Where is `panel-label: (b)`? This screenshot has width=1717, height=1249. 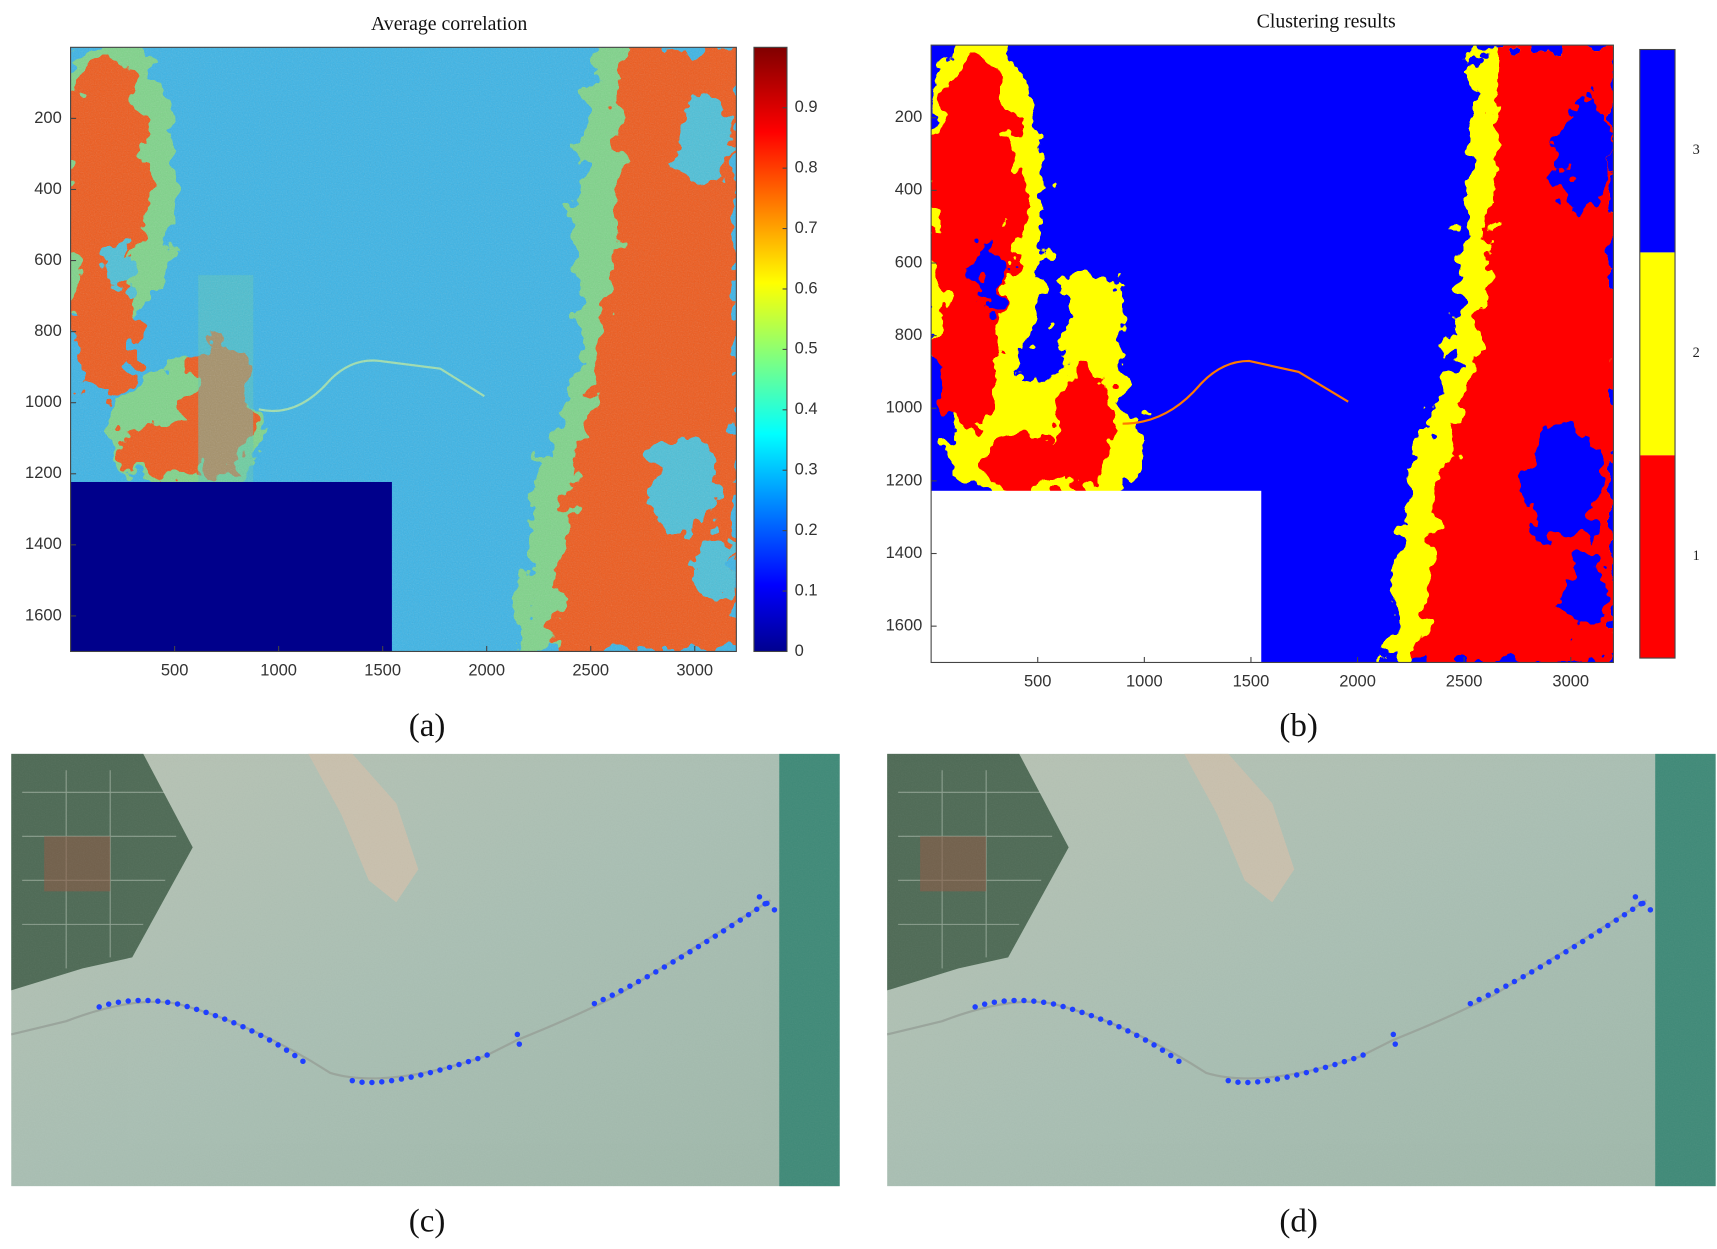
panel-label: (b) is located at coordinates (1298, 726).